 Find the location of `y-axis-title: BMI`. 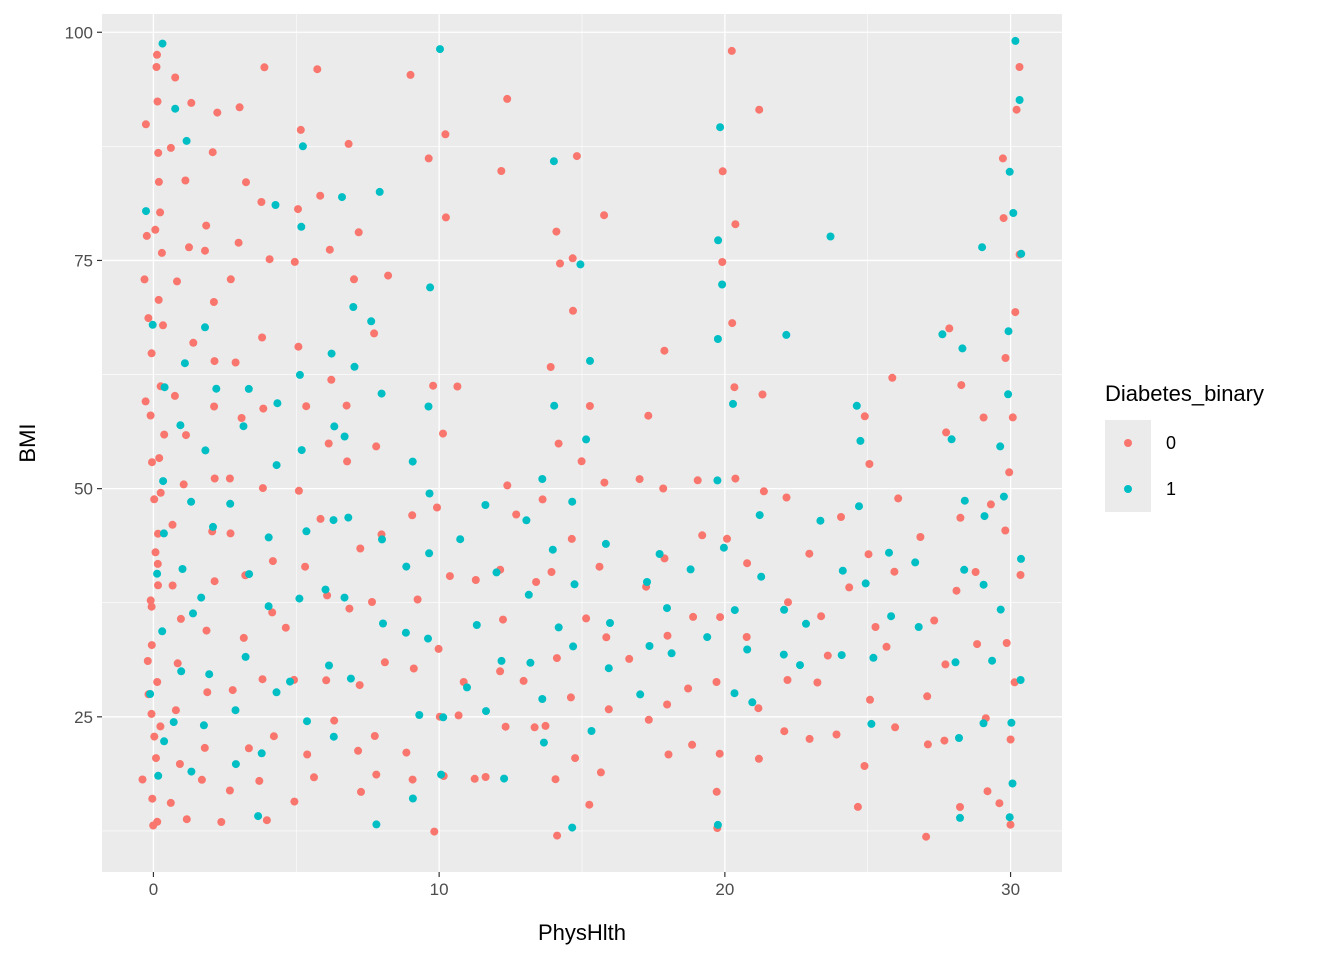

y-axis-title: BMI is located at coordinates (27, 442).